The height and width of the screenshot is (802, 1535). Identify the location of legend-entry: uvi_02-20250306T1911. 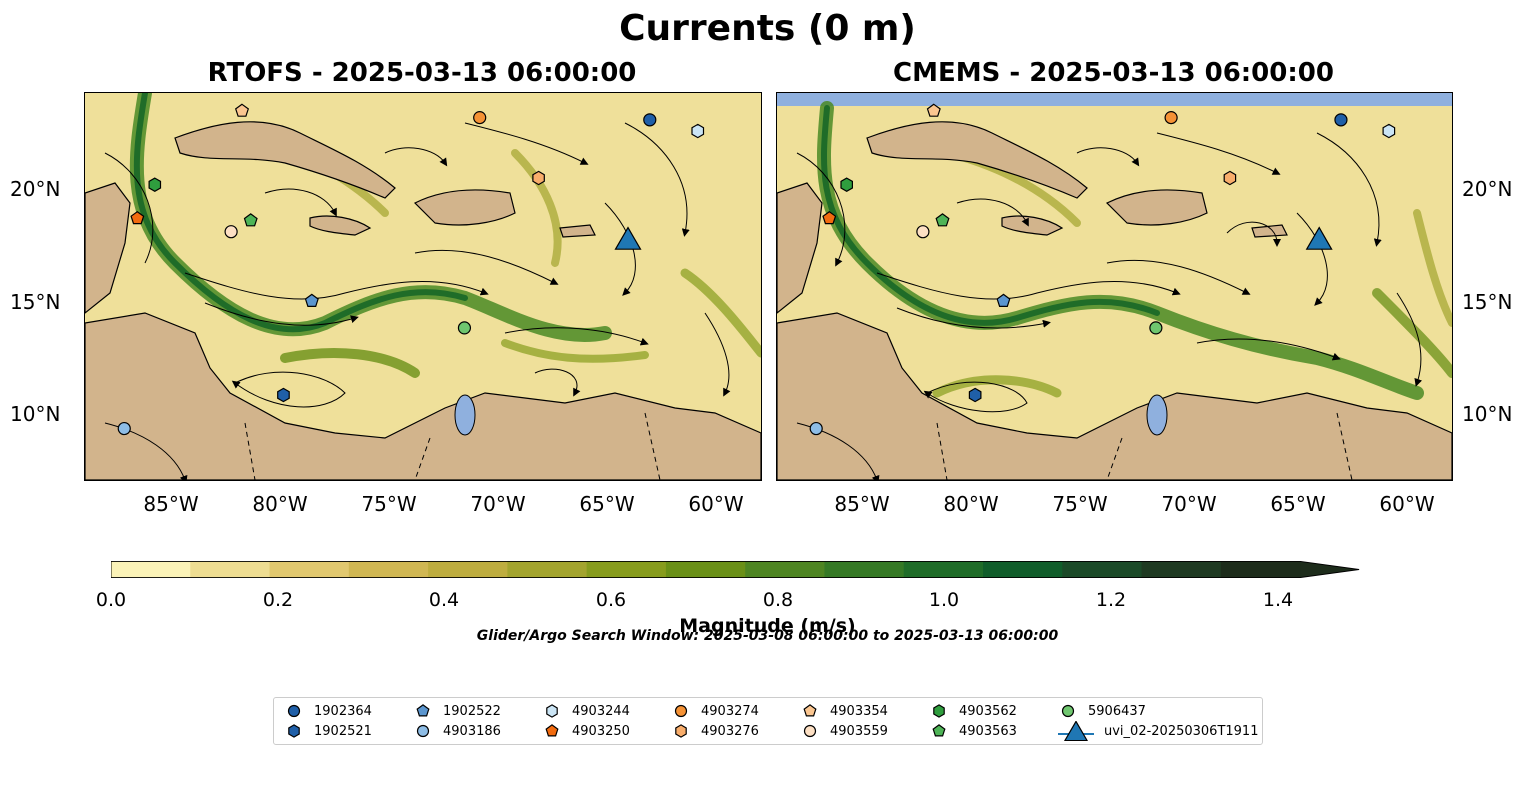
(1158, 731).